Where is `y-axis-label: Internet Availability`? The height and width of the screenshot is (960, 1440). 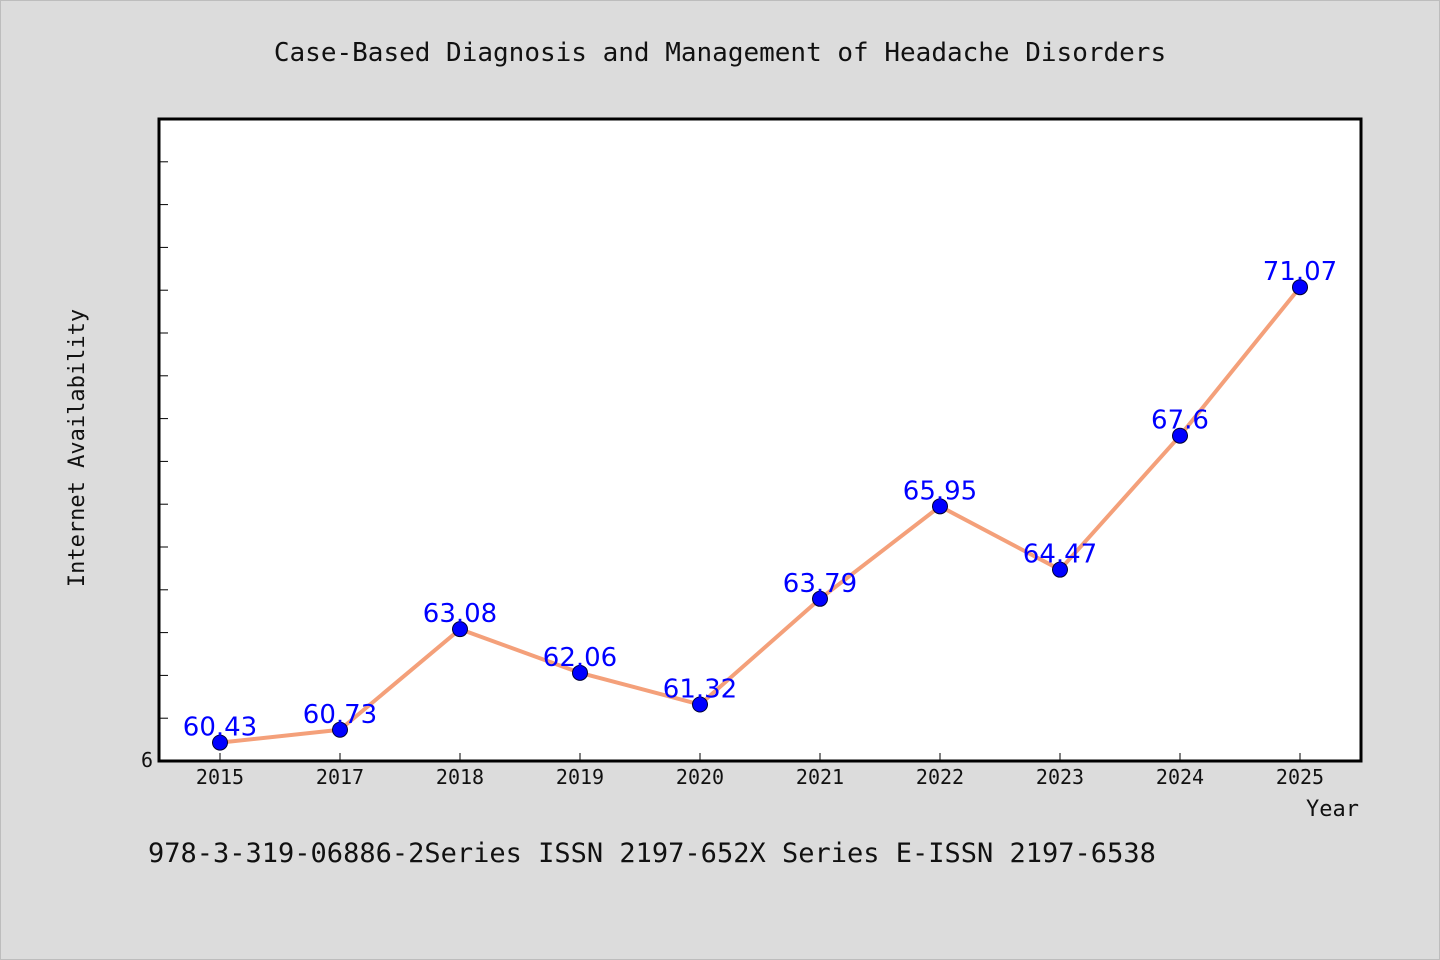 y-axis-label: Internet Availability is located at coordinates (77, 448).